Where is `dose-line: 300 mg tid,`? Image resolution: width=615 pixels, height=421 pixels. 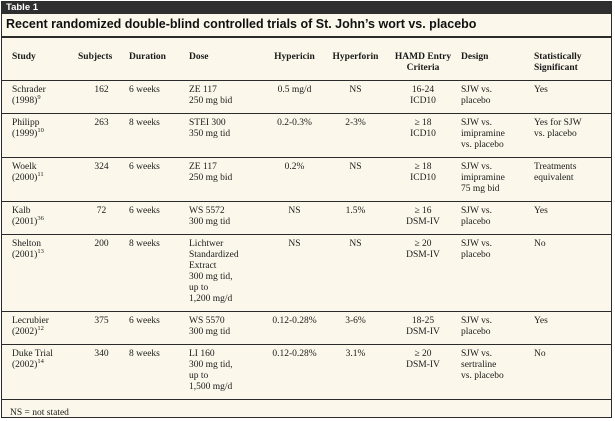
dose-line: 300 mg tid, is located at coordinates (211, 365).